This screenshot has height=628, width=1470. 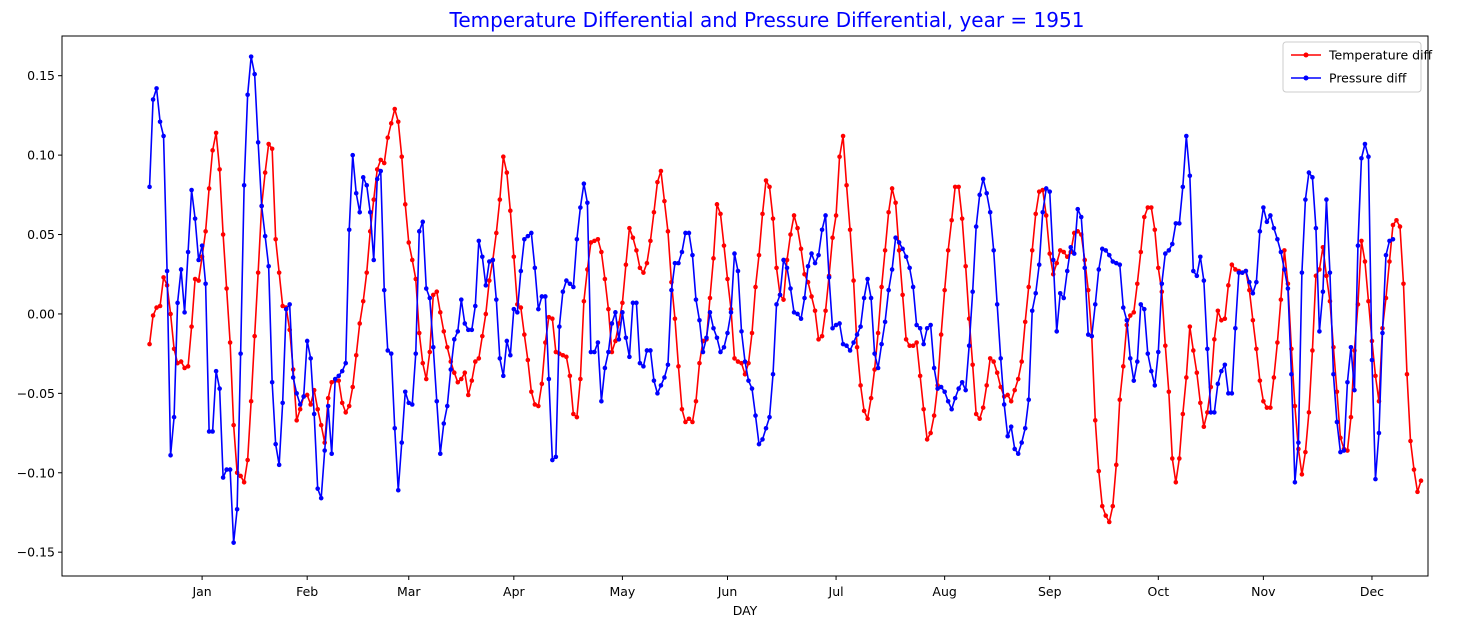 I want to click on x-tick-label: Feb, so click(x=307, y=591).